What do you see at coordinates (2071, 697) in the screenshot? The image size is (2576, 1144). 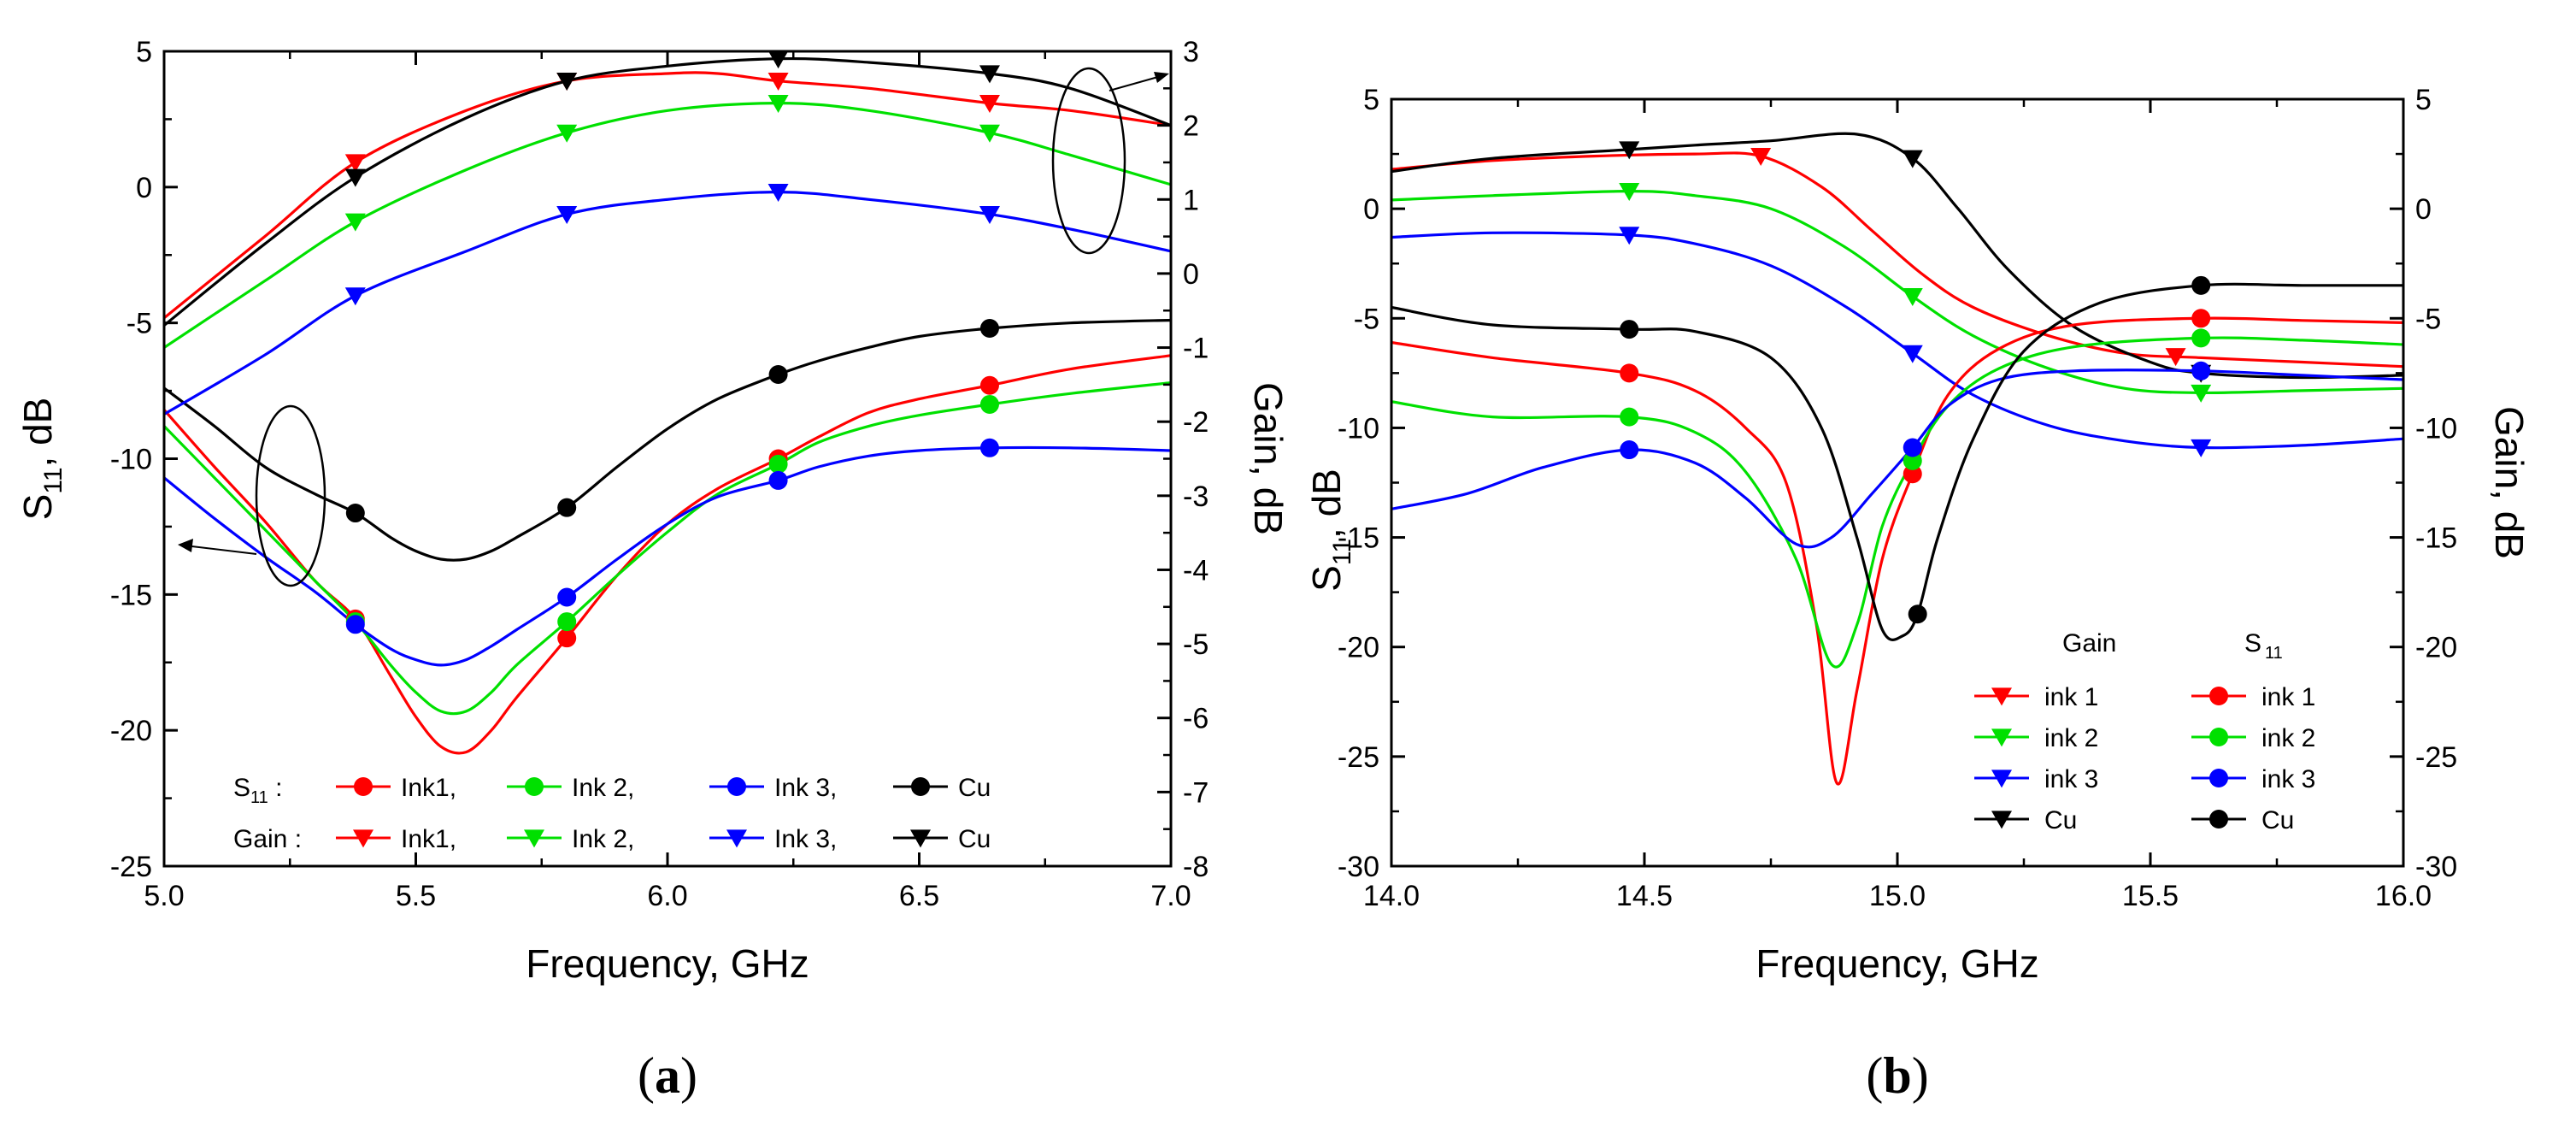 I see `legend-b-gain-label-0: ink 1` at bounding box center [2071, 697].